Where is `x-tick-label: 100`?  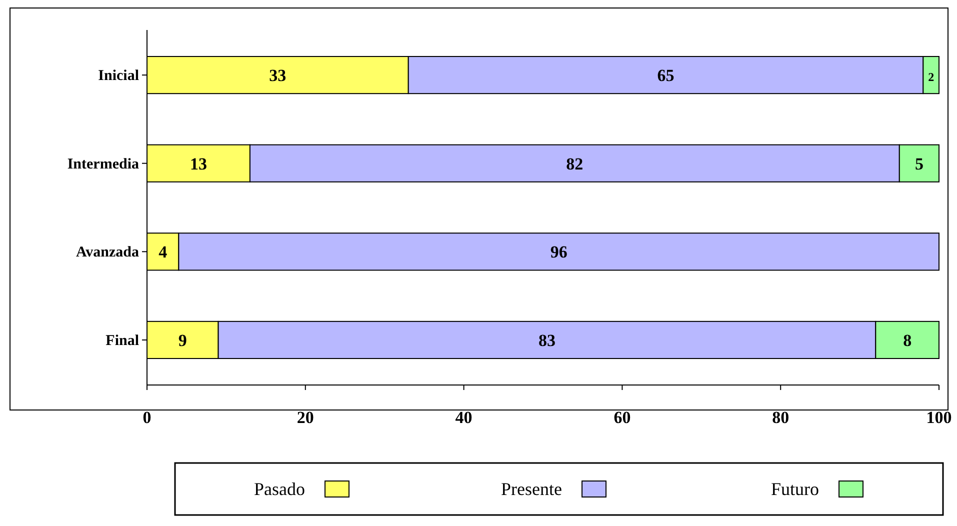 x-tick-label: 100 is located at coordinates (939, 417).